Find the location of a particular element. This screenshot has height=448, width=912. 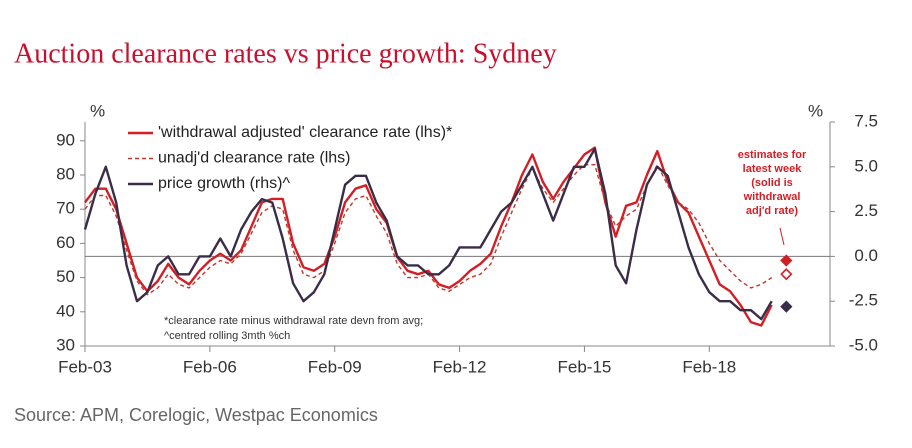

x-tick-label: Feb-03 is located at coordinates (85, 366).